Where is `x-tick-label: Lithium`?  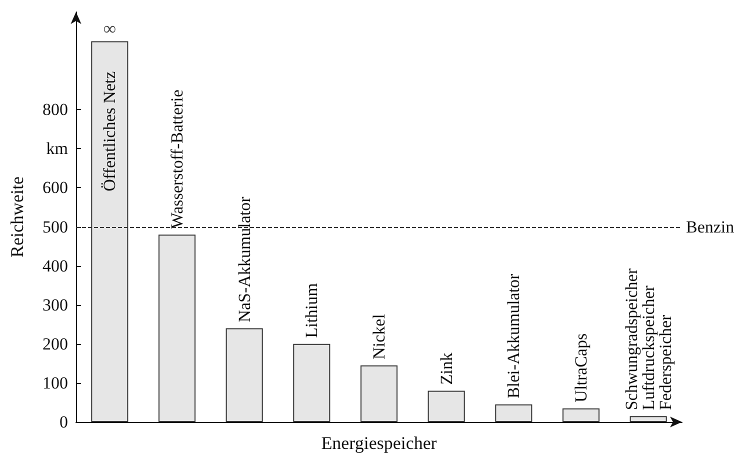 x-tick-label: Lithium is located at coordinates (312, 310).